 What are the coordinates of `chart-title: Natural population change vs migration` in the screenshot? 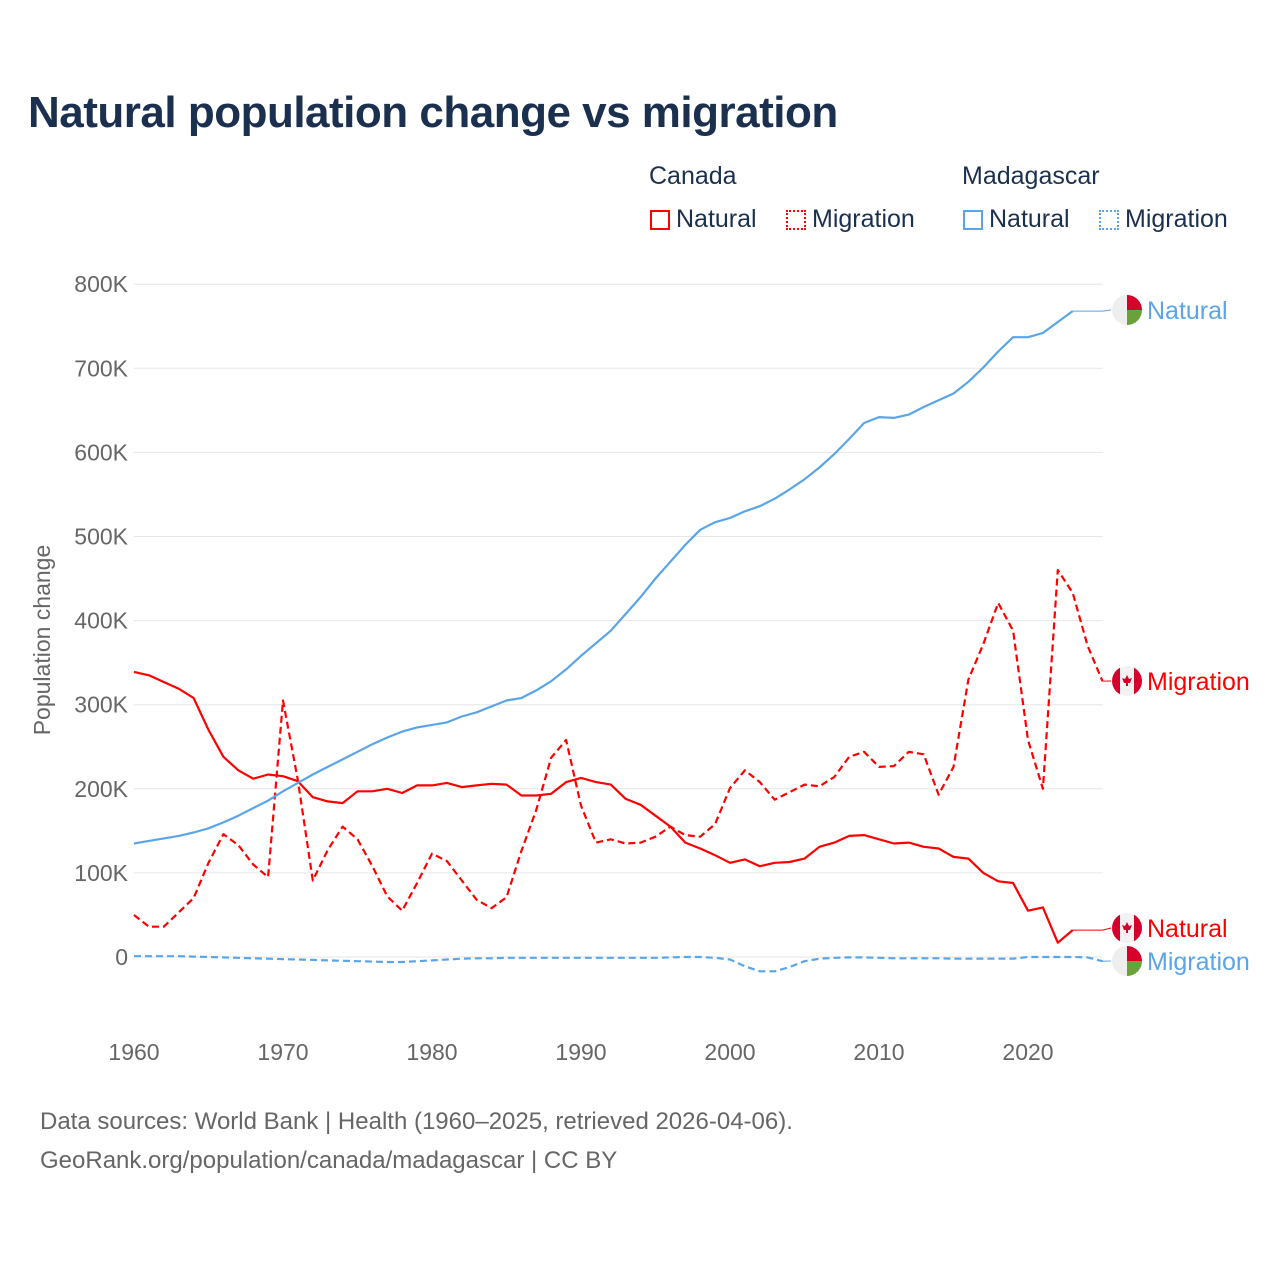 It's located at (433, 112).